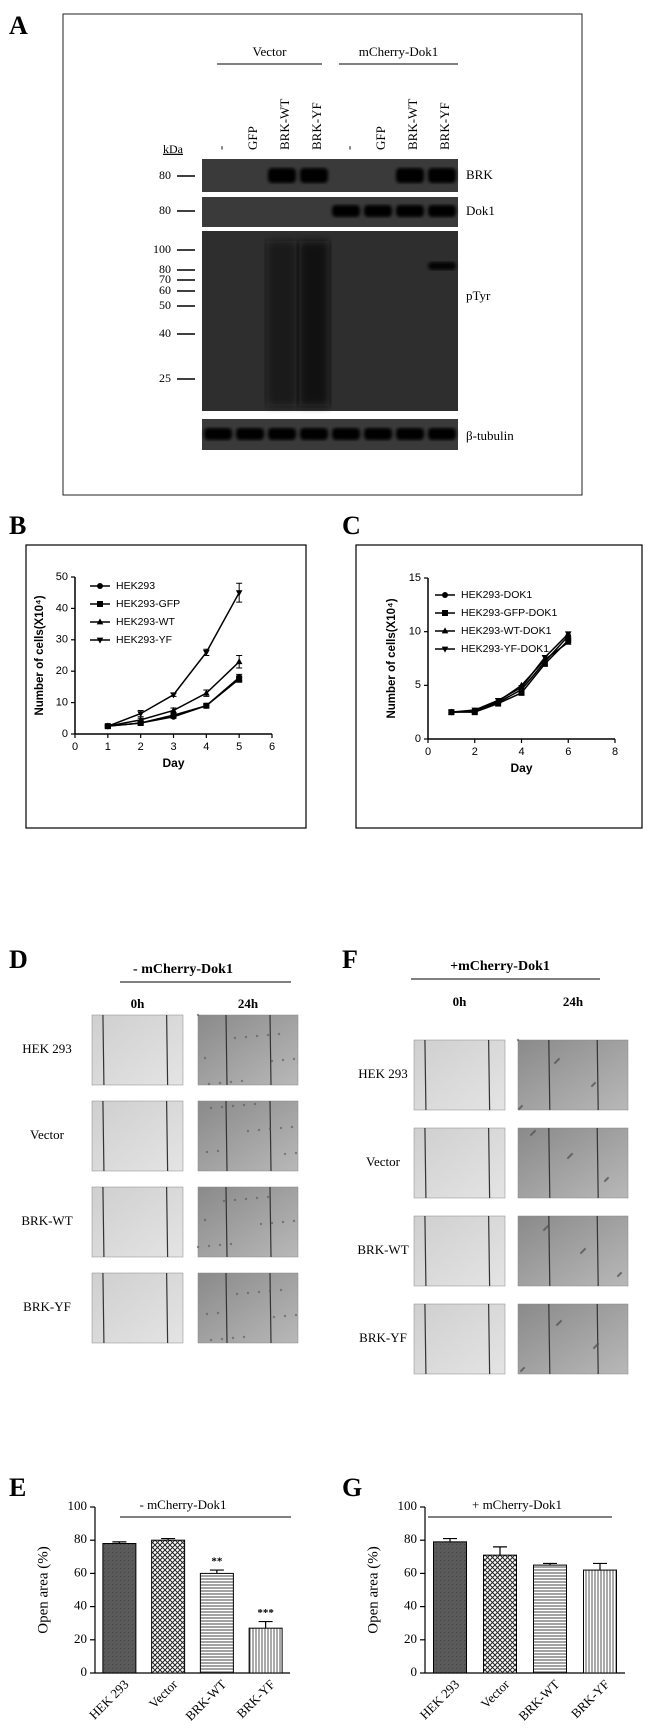 This screenshot has width=664, height=1735. I want to click on row-label: BRK-YF, so click(383, 1337).